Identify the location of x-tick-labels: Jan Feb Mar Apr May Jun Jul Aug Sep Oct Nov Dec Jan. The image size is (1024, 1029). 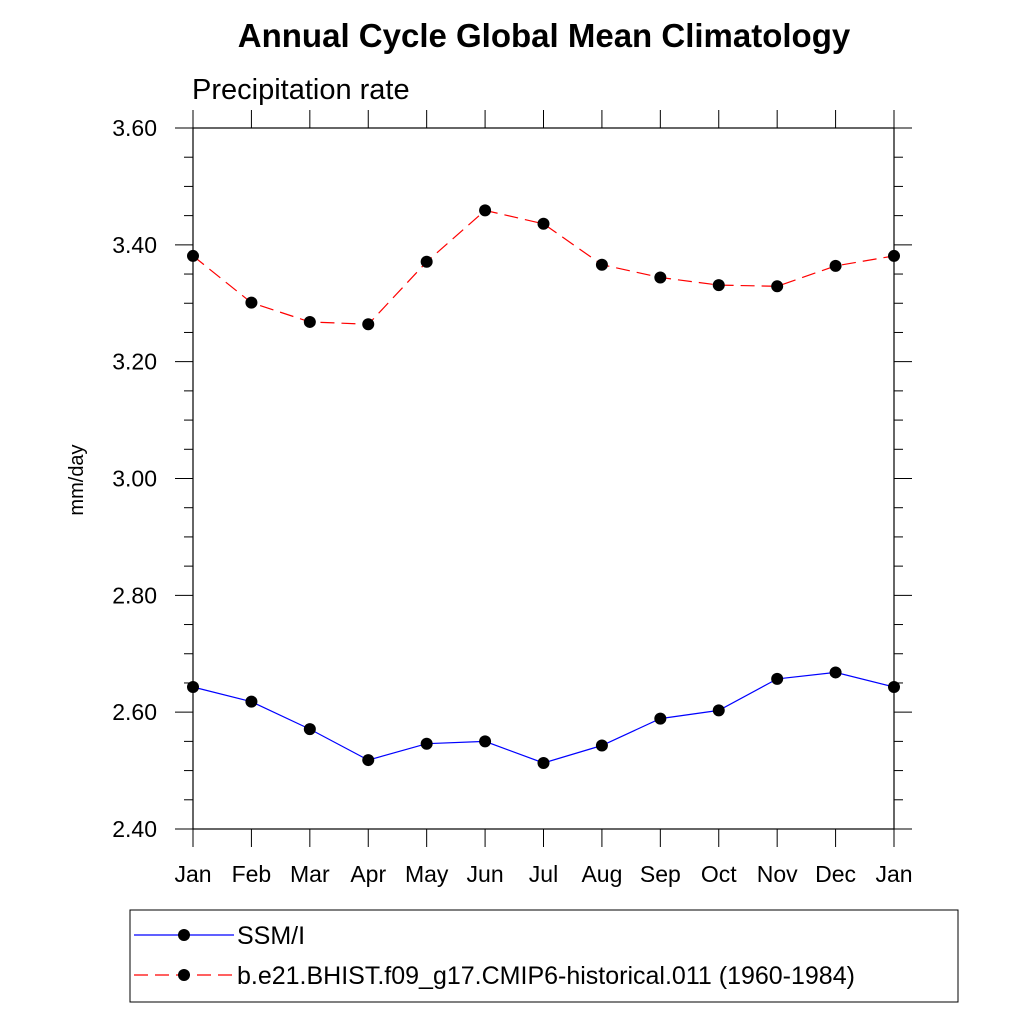
(543, 874).